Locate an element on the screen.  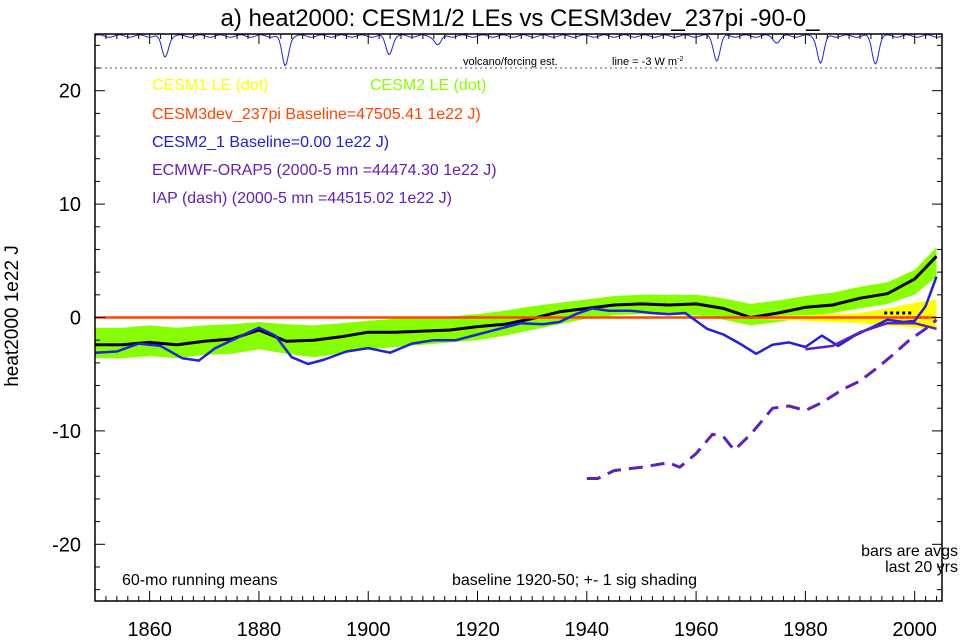
x-tick-label: 1920 is located at coordinates (477, 630).